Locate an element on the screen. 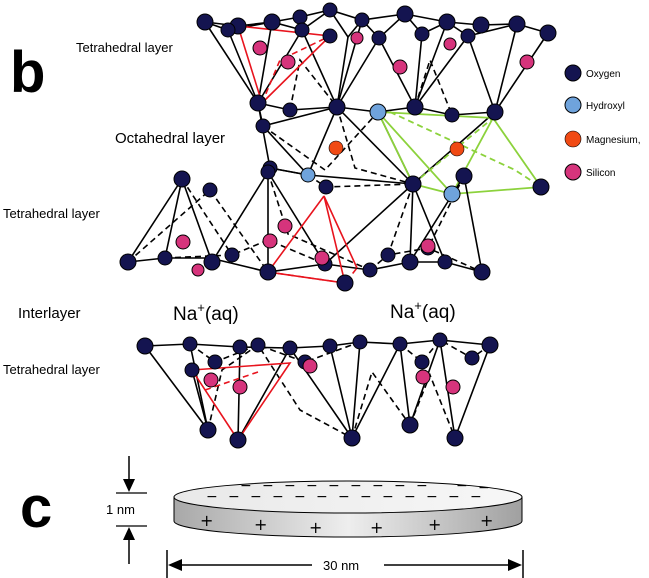 The width and height of the screenshot is (649, 578). ion-right-symbol: Na is located at coordinates (402, 312).